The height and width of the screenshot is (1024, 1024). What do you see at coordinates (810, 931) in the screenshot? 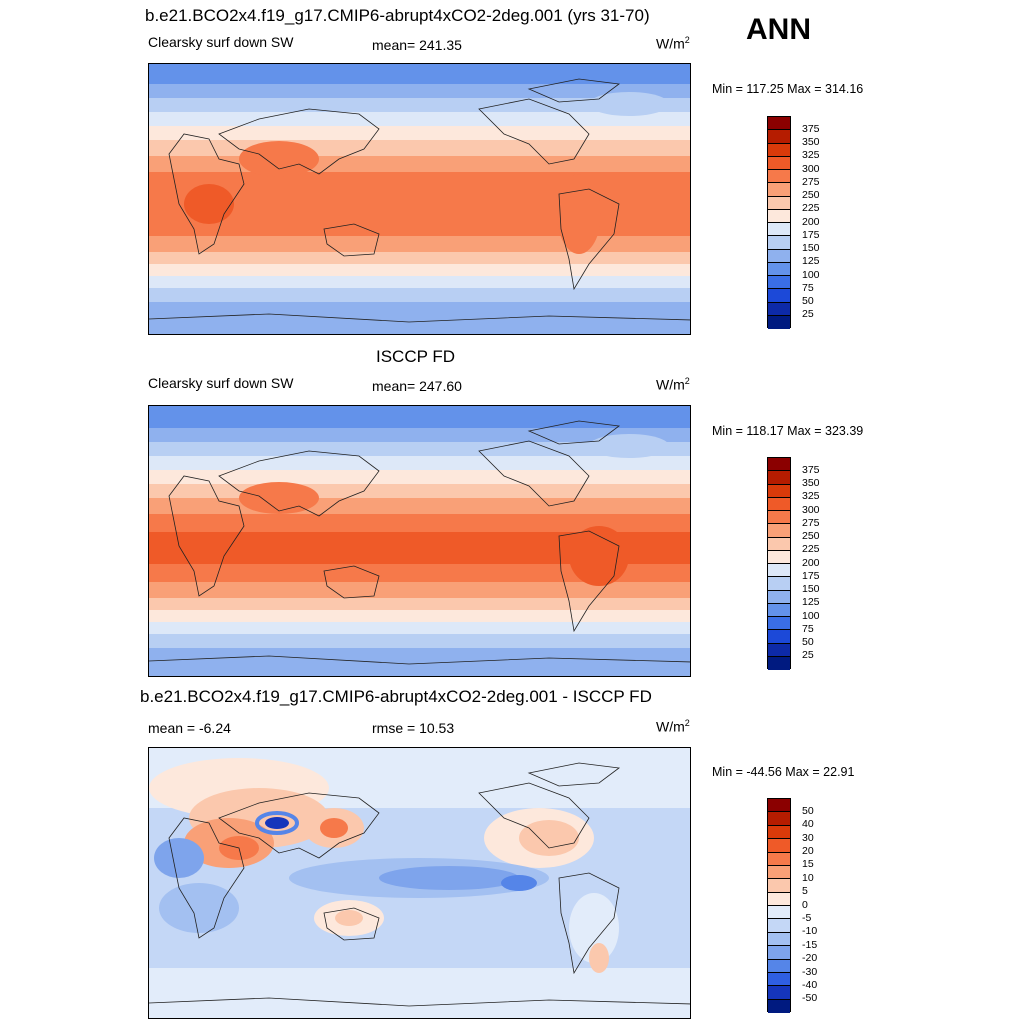
I see `colorbar-tick-label: -10` at bounding box center [810, 931].